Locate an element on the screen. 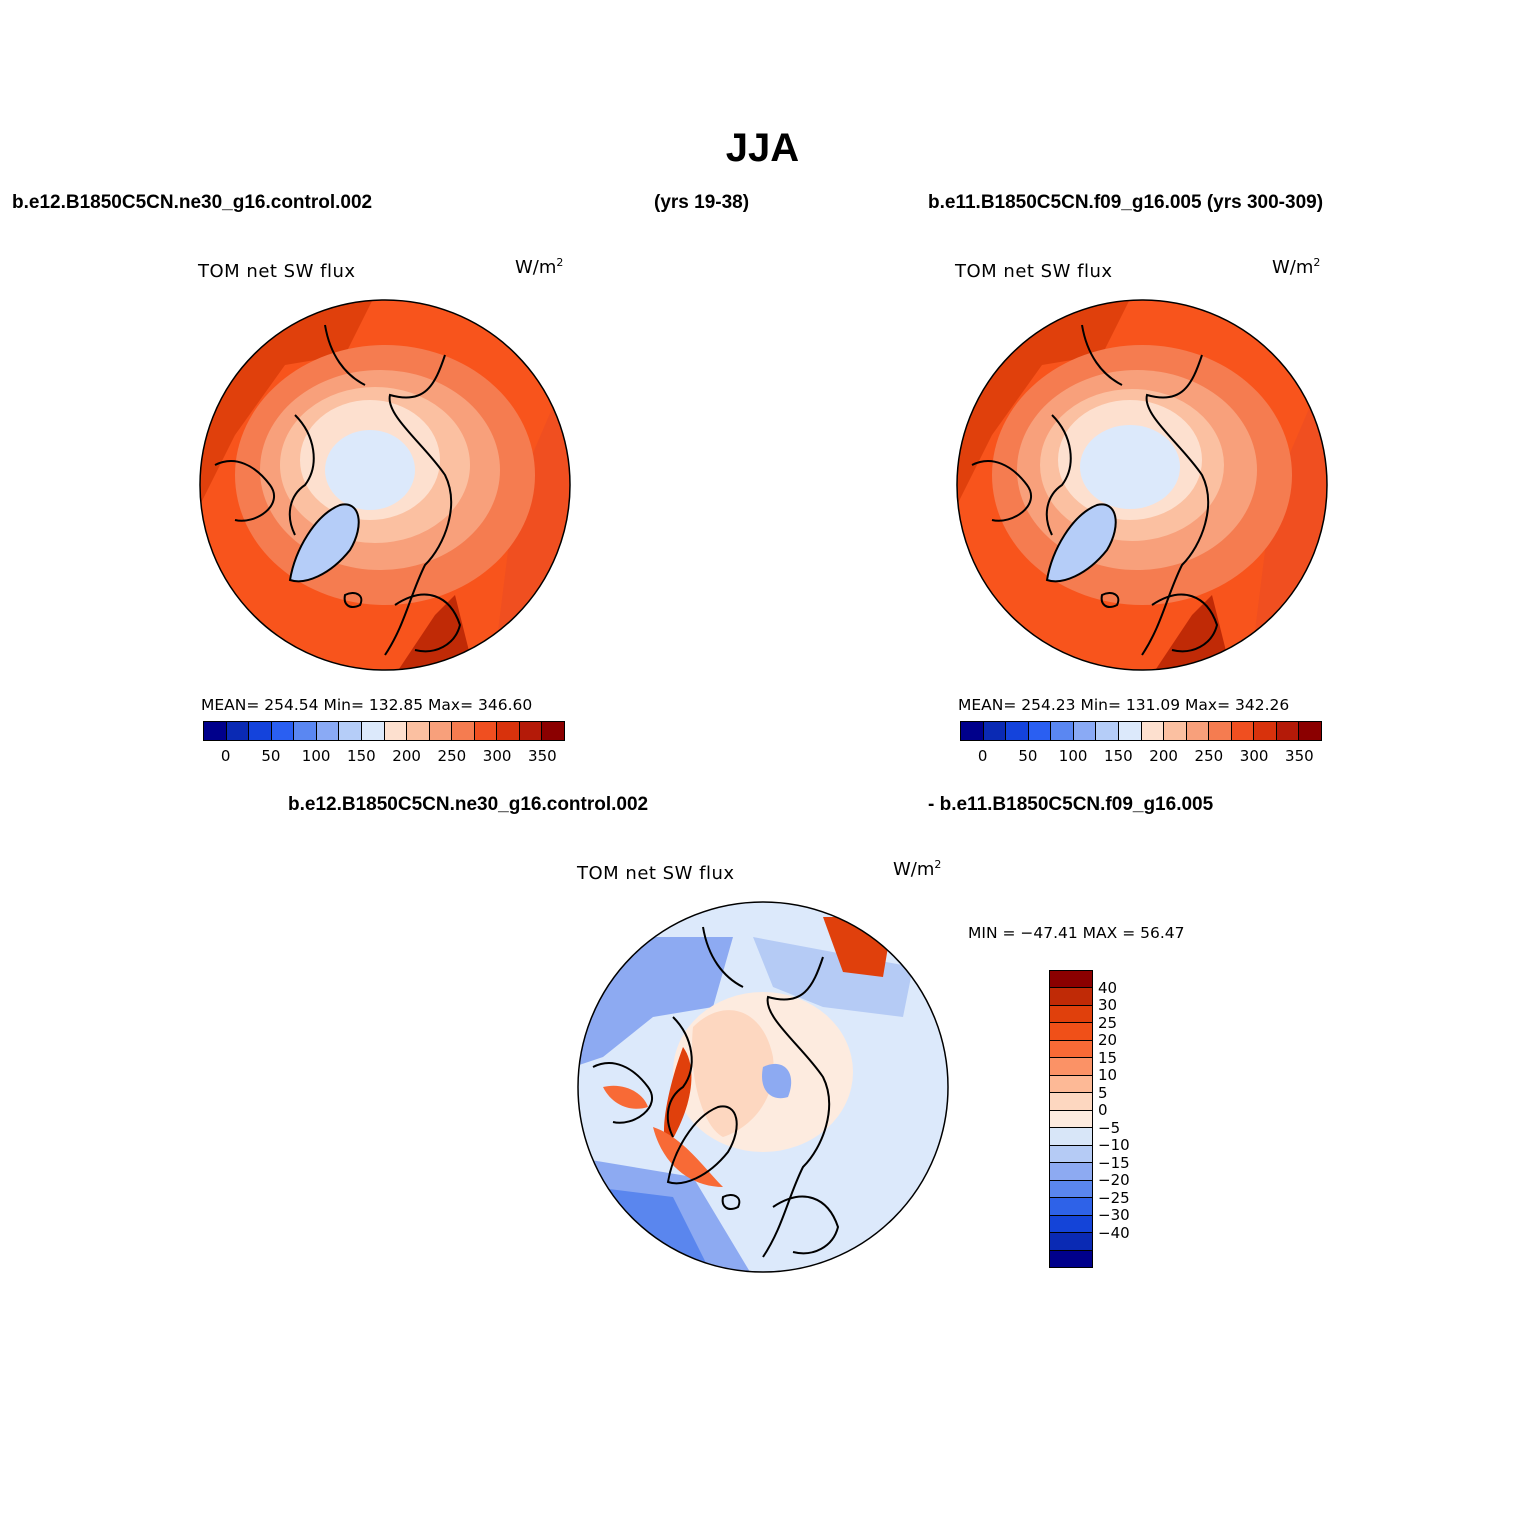  panel1-polar-map is located at coordinates (385, 485).